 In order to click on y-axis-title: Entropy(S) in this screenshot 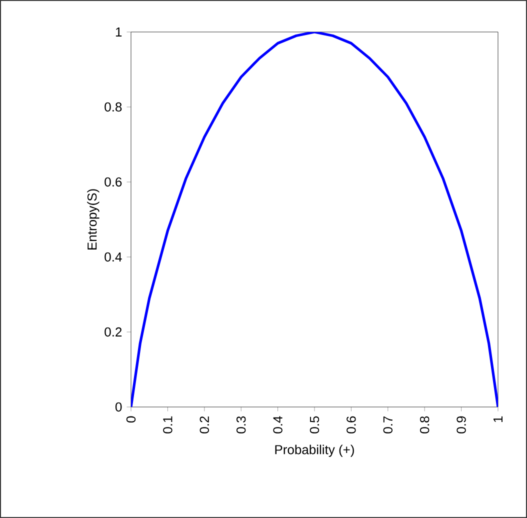, I will do `click(93, 219)`.